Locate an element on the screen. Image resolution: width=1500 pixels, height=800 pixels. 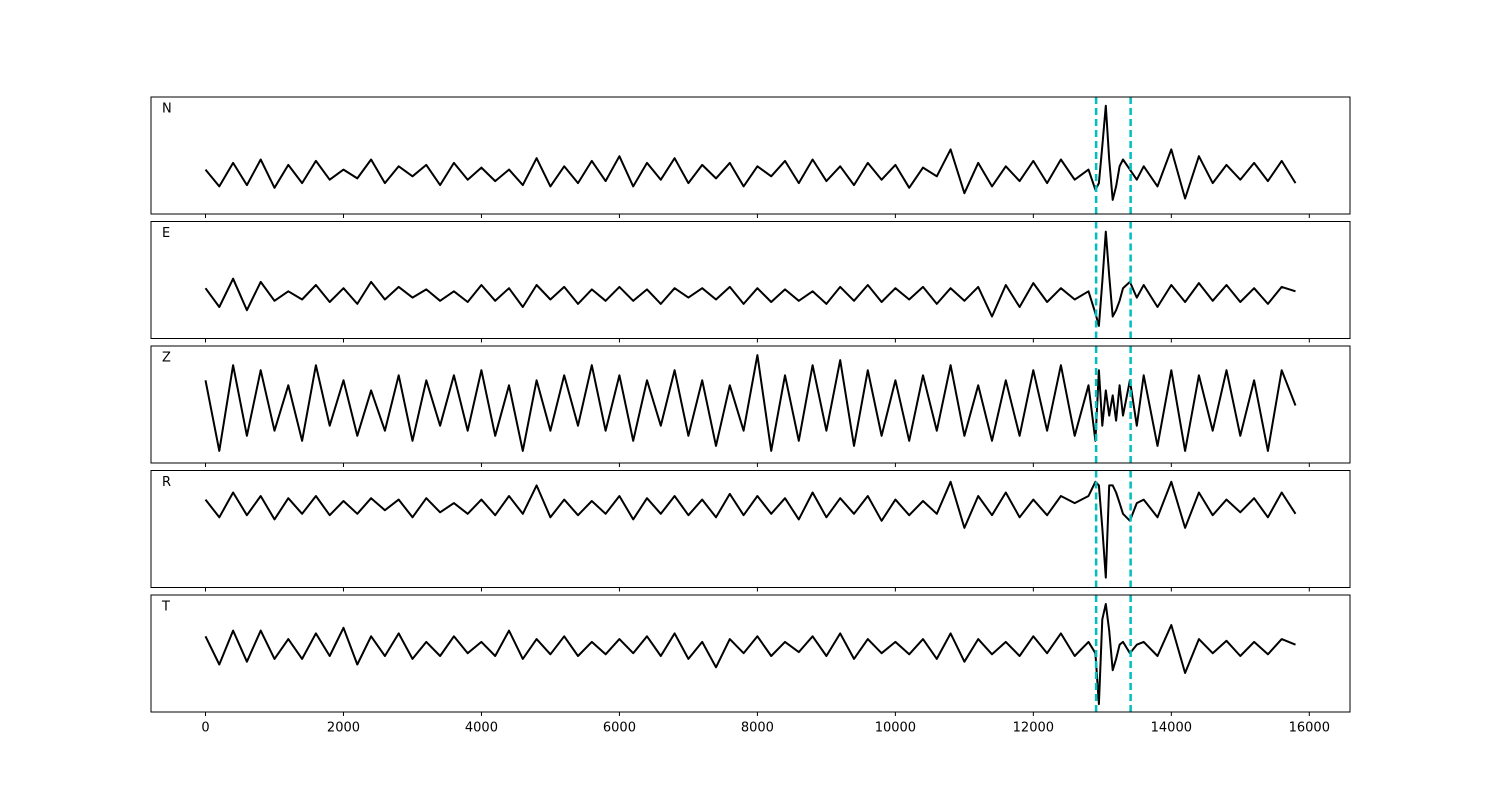
panel-label: Z is located at coordinates (166, 358).